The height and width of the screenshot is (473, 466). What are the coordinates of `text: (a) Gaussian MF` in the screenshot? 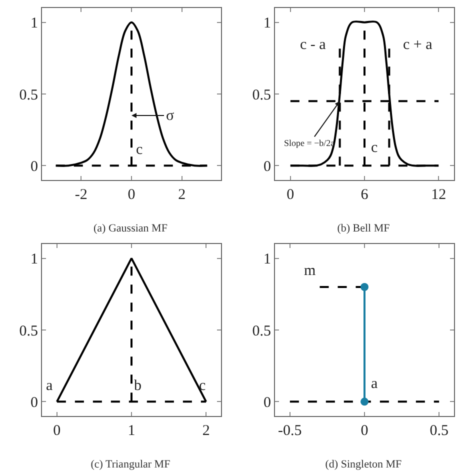 It's located at (131, 228).